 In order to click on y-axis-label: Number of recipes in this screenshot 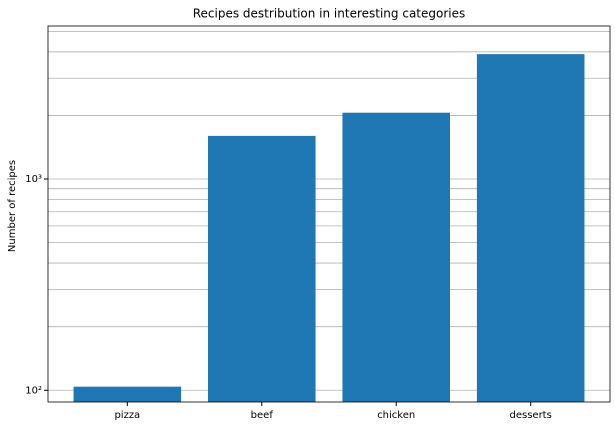, I will do `click(12, 206)`.